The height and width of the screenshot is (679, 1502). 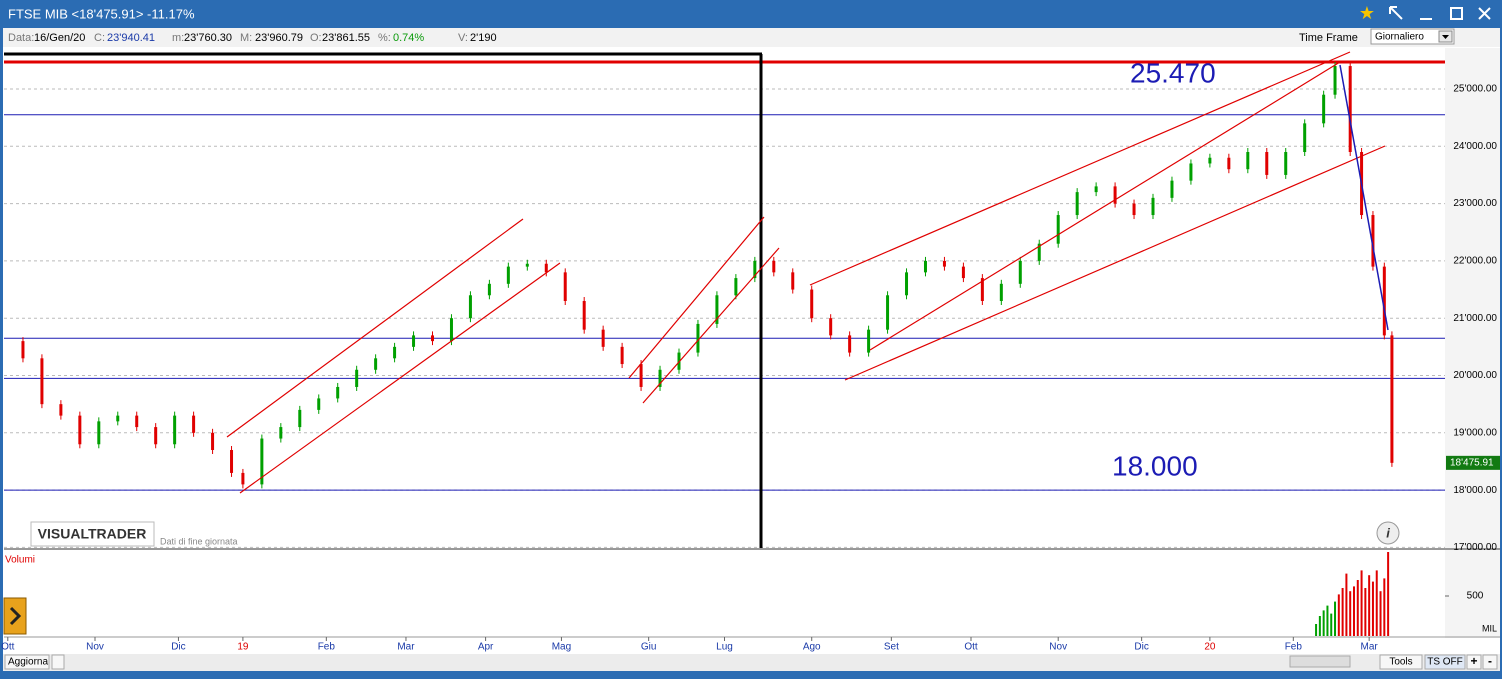 What do you see at coordinates (561, 647) in the screenshot?
I see `x-tick-label: Mag` at bounding box center [561, 647].